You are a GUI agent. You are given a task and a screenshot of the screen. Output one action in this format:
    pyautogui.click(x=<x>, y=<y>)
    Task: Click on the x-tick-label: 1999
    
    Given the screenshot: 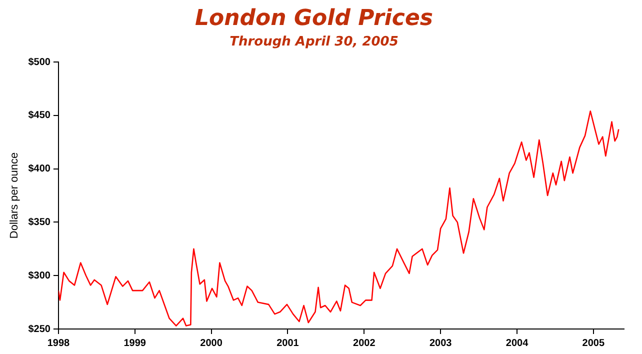 What is the action you would take?
    pyautogui.click(x=135, y=343)
    